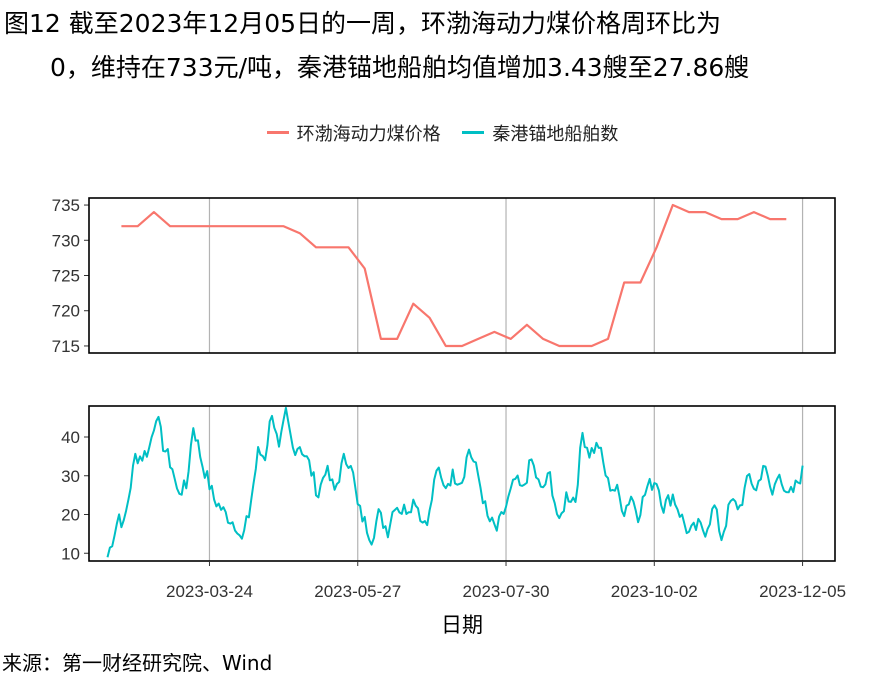 The image size is (885, 688). Describe the element at coordinates (277, 132) in the screenshot. I see `legend-swatch-price` at that location.